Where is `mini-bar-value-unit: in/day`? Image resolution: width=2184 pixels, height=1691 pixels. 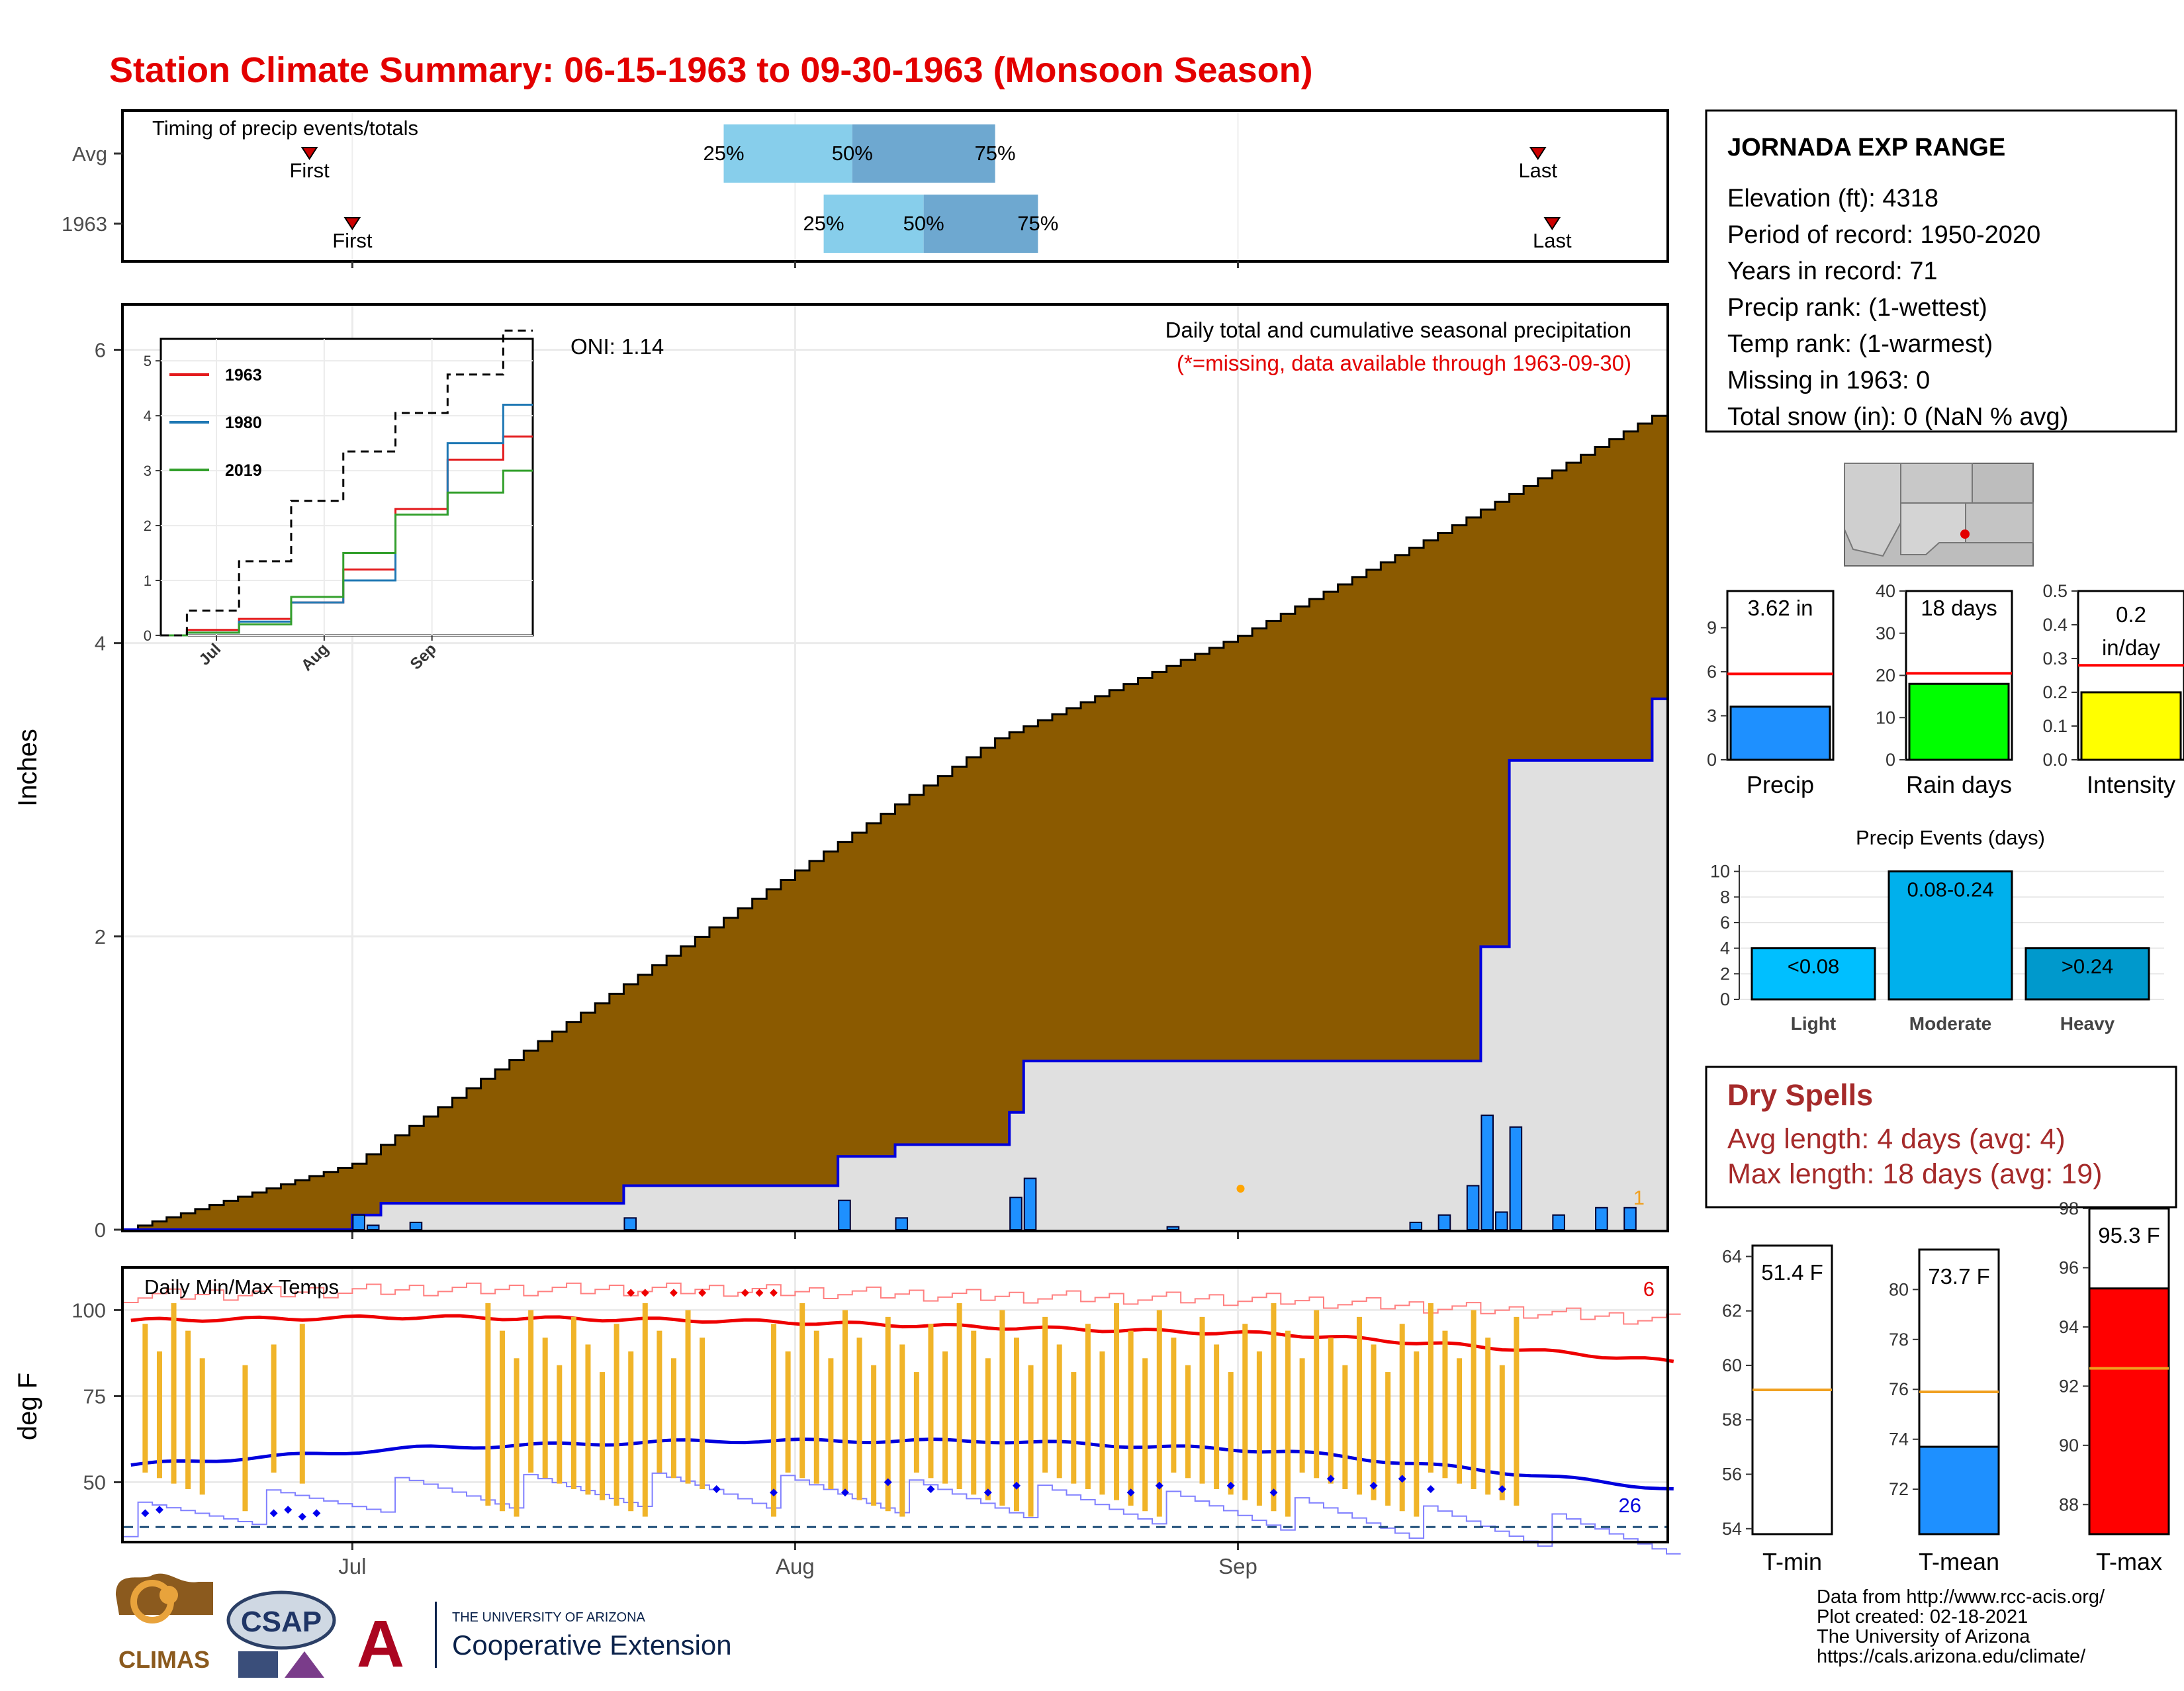 mini-bar-value-unit: in/day is located at coordinates (2131, 647).